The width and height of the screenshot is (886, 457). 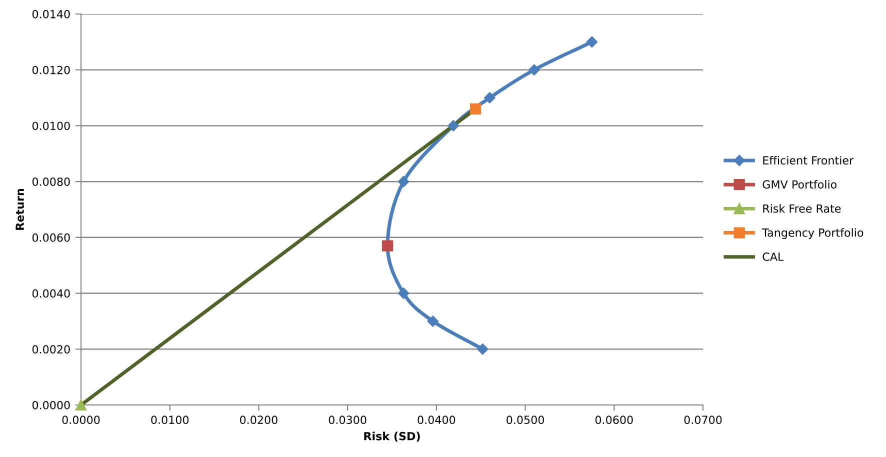 I want to click on y-tick-label: 0.0080, so click(x=51, y=182).